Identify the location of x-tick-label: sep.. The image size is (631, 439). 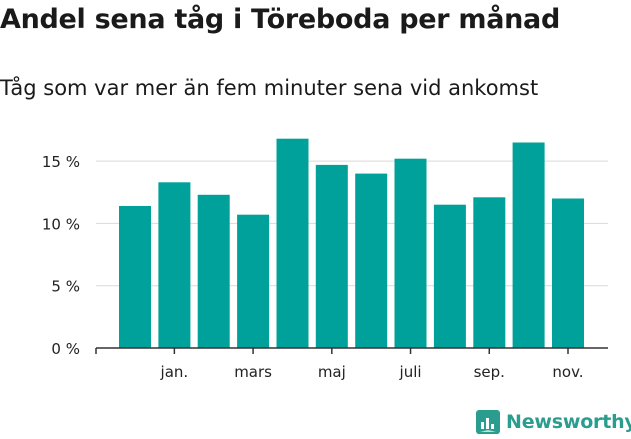
(489, 372).